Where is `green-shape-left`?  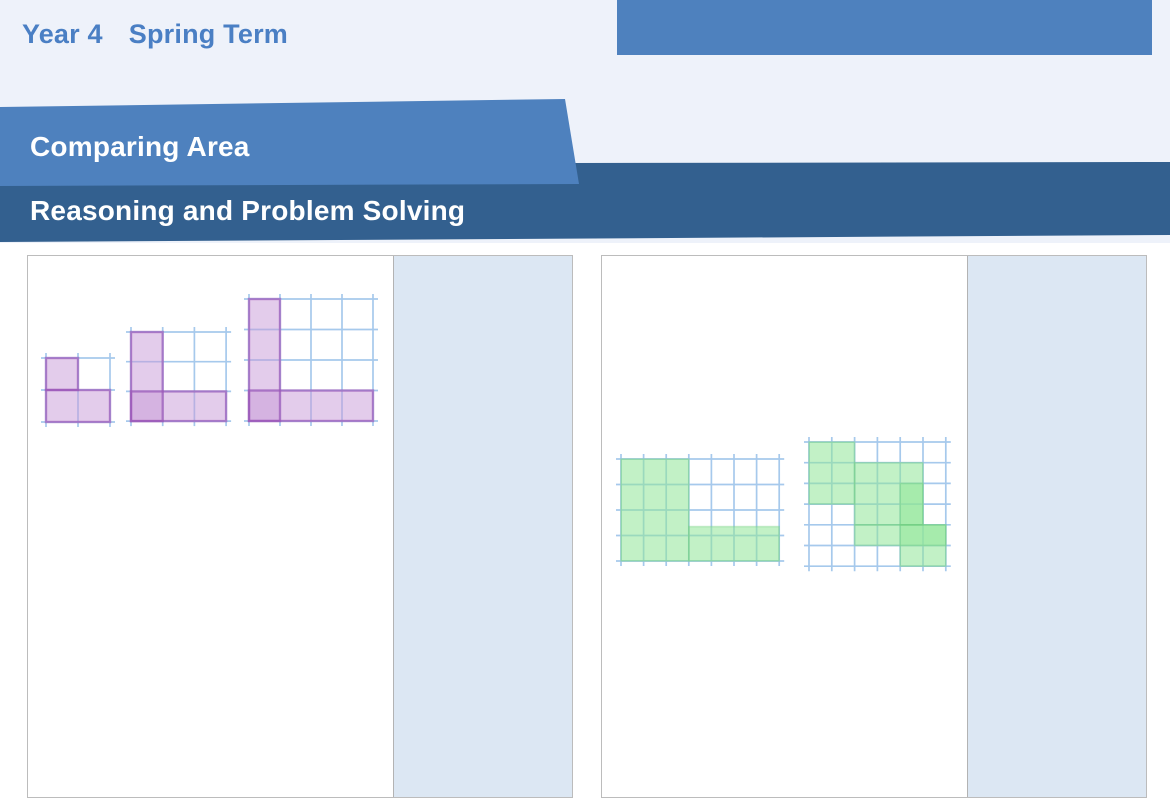
green-shape-left is located at coordinates (700, 510).